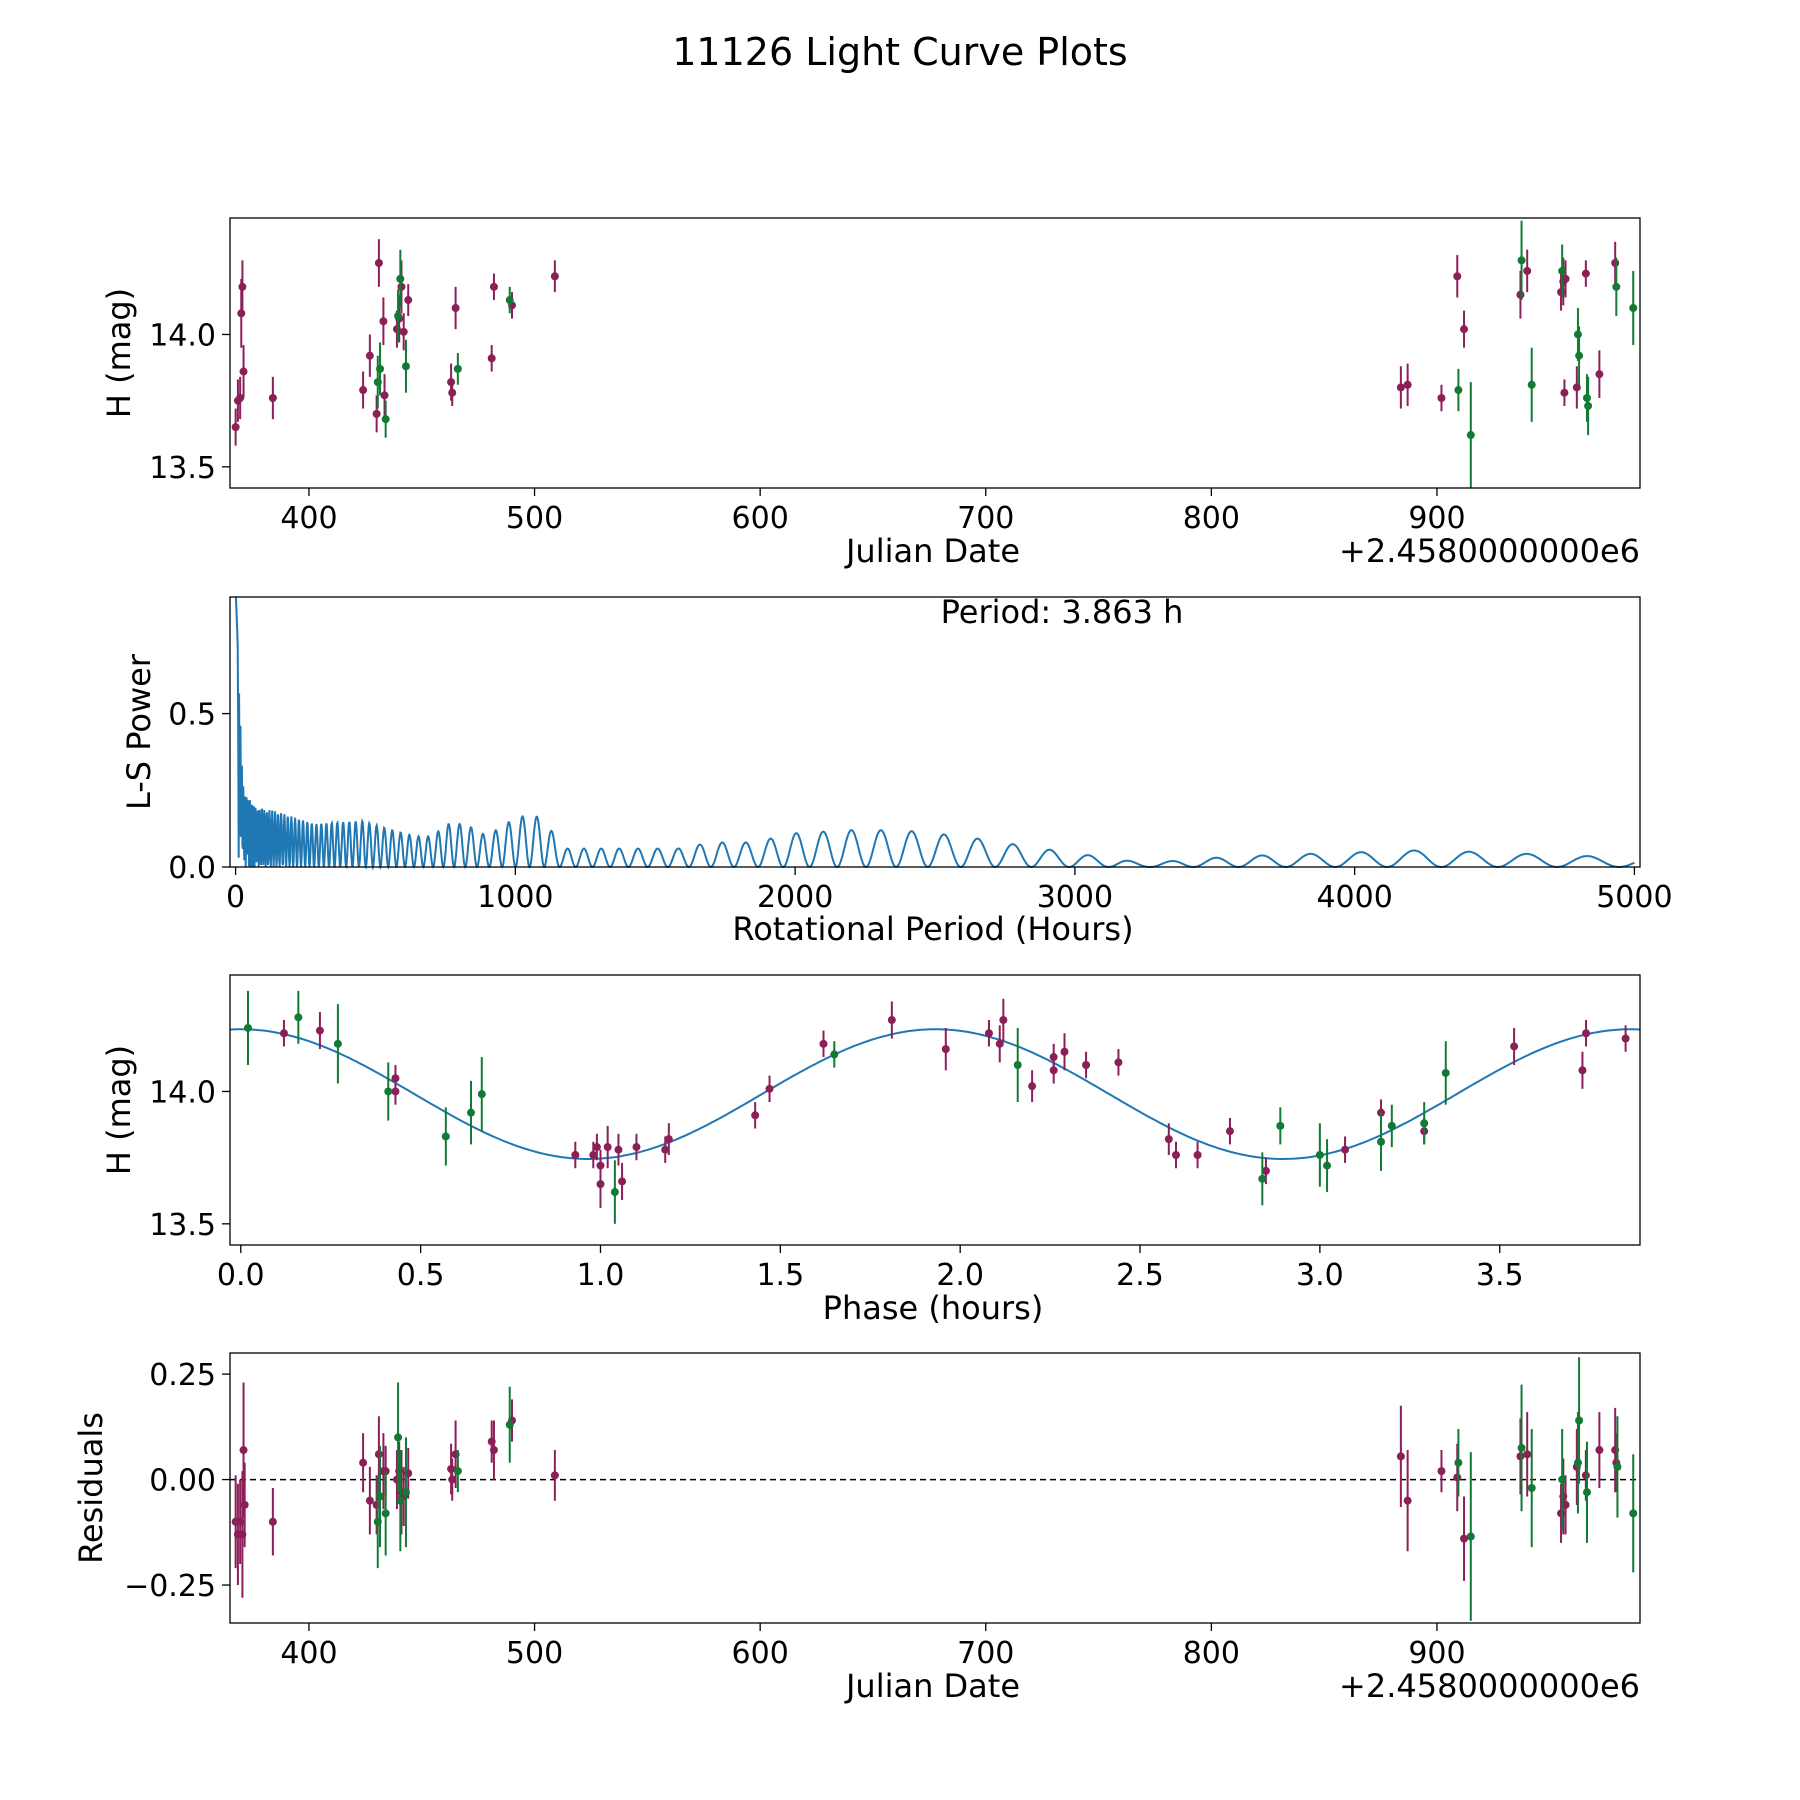 The height and width of the screenshot is (1800, 1800). I want to click on residuals-offset: +2.4580000000e6, so click(1489, 1686).